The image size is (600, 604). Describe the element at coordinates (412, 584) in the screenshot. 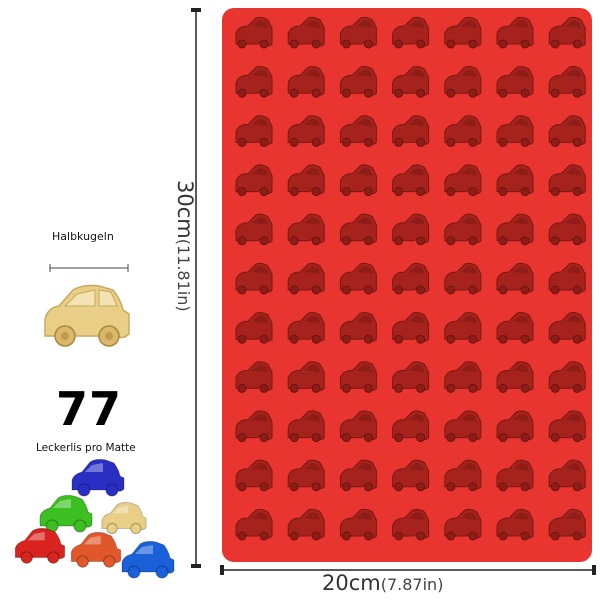

I see `width-in: (7.87in)` at that location.